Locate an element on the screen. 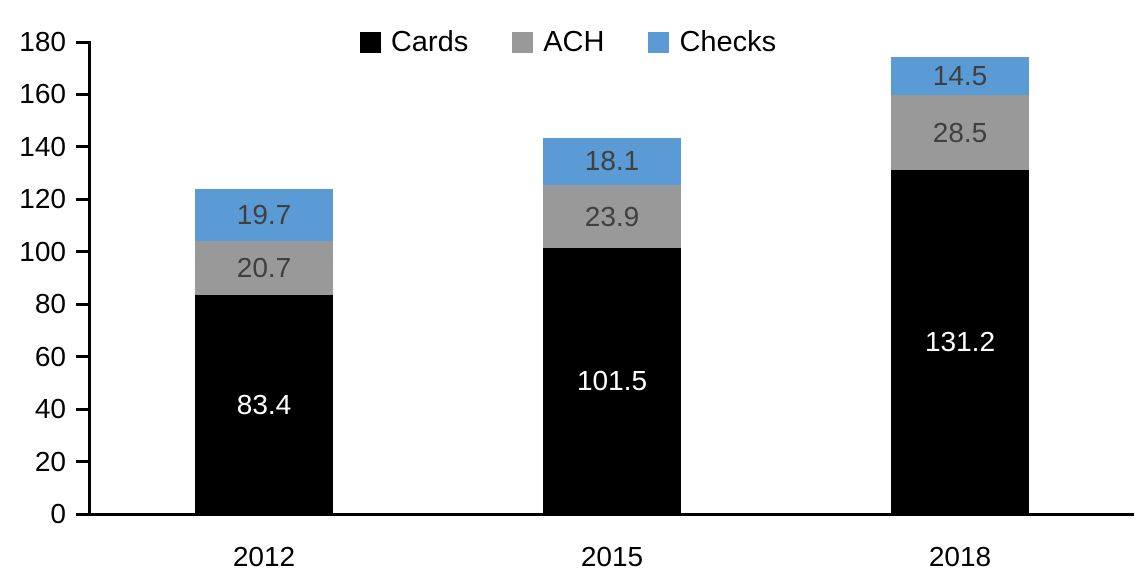 This screenshot has width=1136, height=588. legend-item-cards: Cards is located at coordinates (414, 42).